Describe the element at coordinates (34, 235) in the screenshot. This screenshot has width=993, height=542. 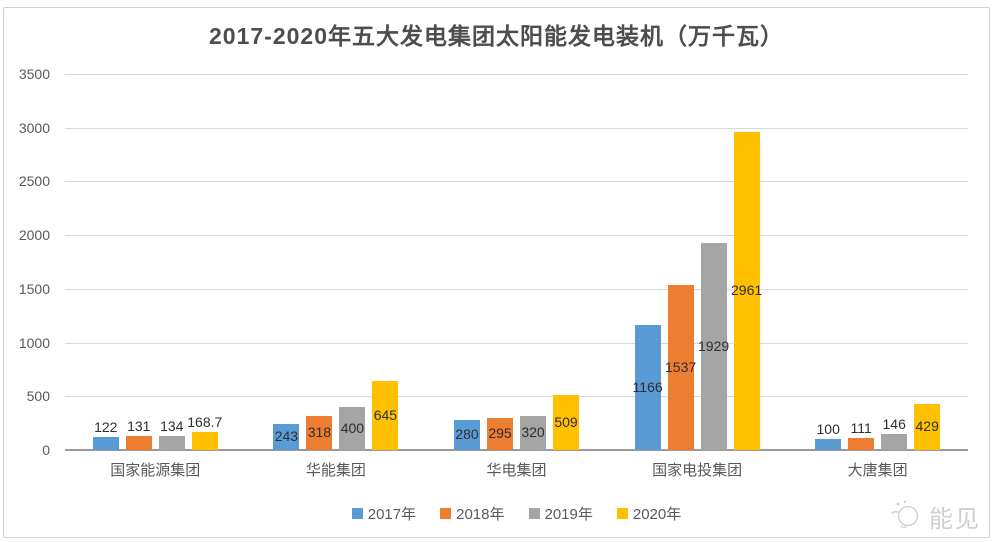
I see `y-tick-label: 2000` at that location.